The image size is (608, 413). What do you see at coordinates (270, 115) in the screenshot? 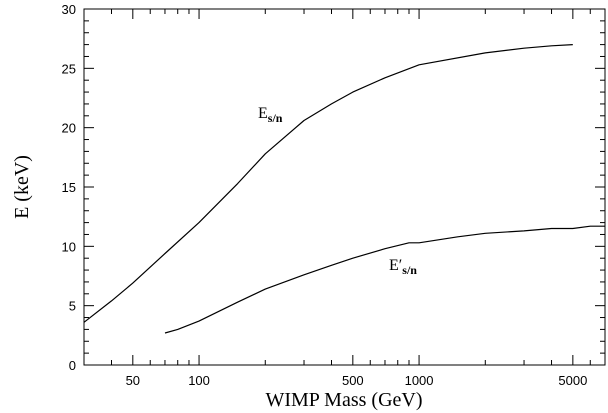
I see `series-label-e-sn: Es/n` at bounding box center [270, 115].